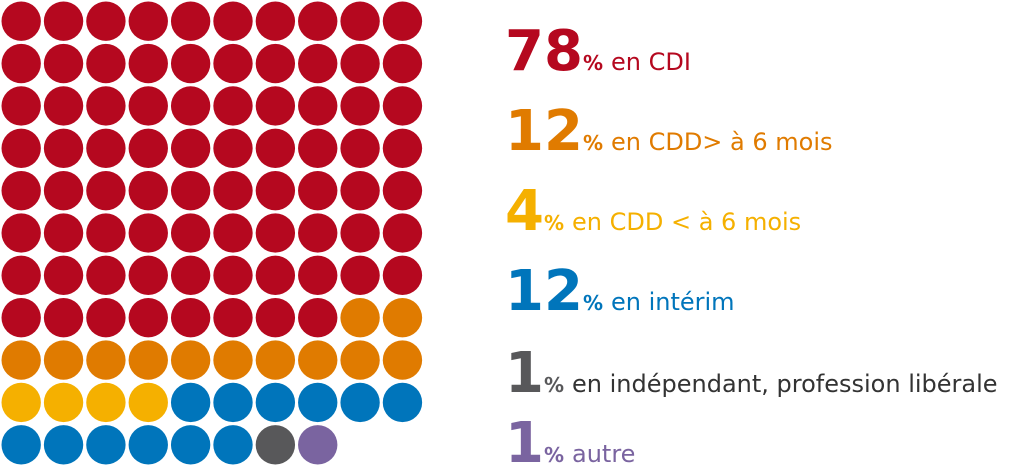  Describe the element at coordinates (524, 438) in the screenshot. I see `value-label: 1` at that location.